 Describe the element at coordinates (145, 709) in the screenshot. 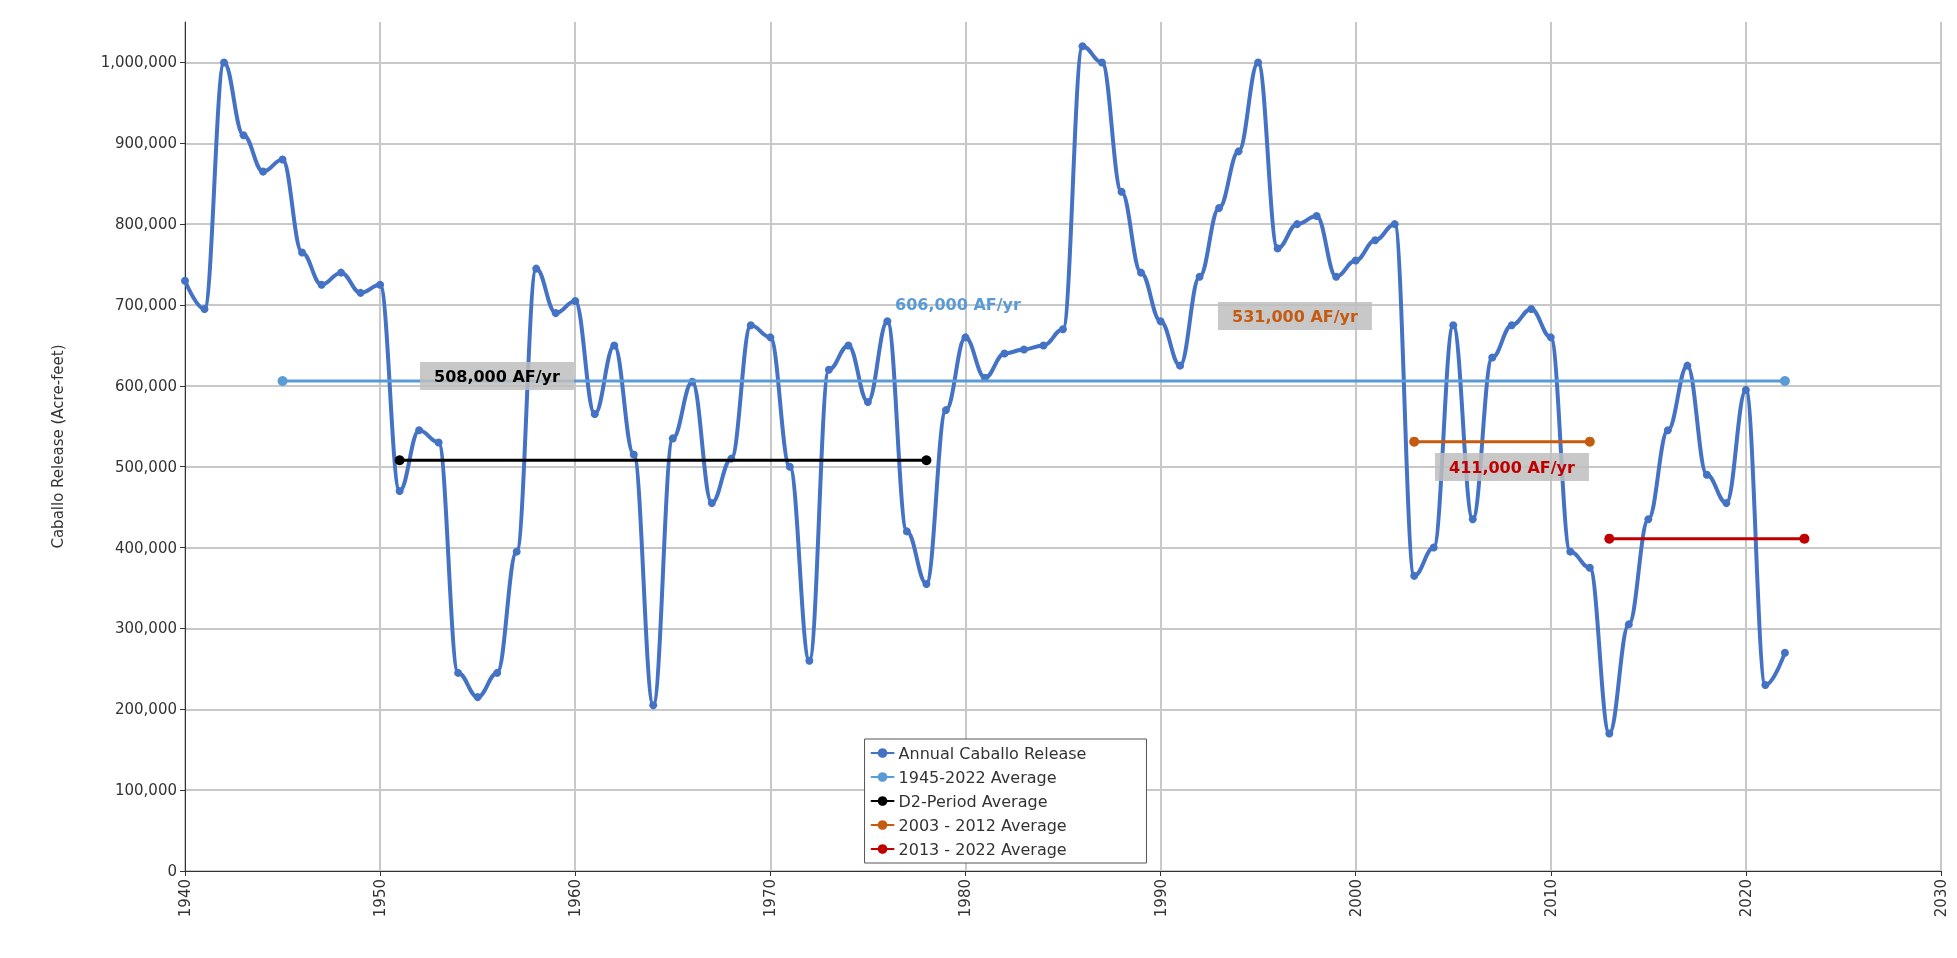

I see `y-tick-label: 200,000` at that location.